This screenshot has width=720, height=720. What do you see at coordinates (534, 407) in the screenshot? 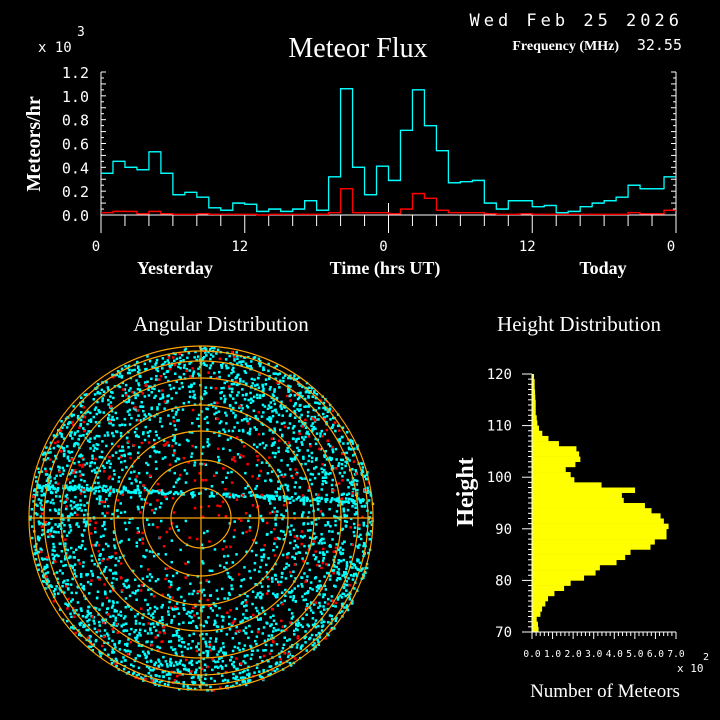
I see `height-bar` at bounding box center [534, 407].